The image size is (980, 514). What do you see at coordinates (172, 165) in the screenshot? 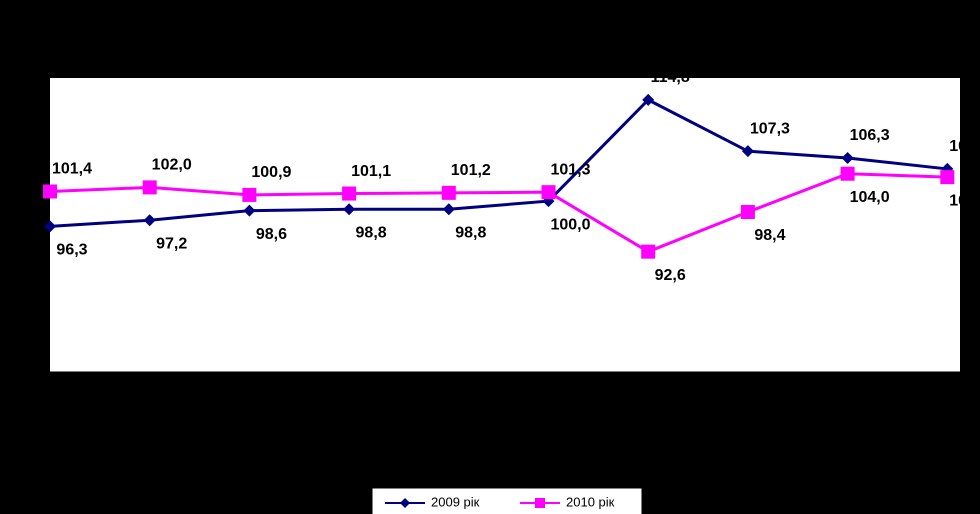
I see `data-label: 102,0` at bounding box center [172, 165].